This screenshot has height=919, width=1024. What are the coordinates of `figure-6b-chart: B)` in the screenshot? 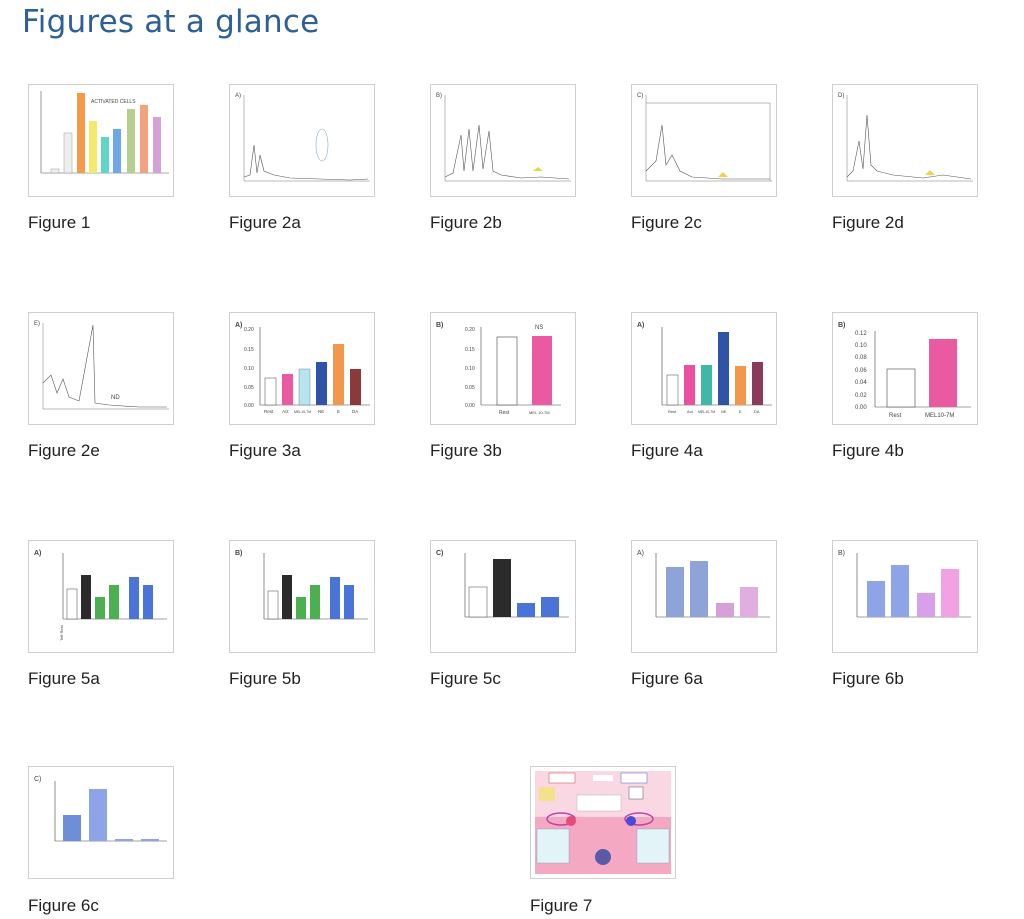 It's located at (904, 584).